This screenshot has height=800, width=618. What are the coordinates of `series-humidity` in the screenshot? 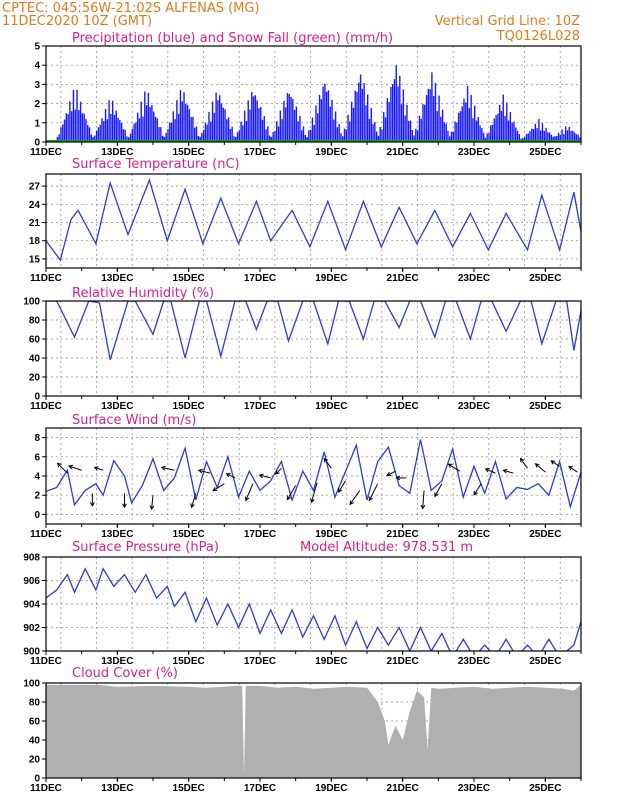 It's located at (313, 331).